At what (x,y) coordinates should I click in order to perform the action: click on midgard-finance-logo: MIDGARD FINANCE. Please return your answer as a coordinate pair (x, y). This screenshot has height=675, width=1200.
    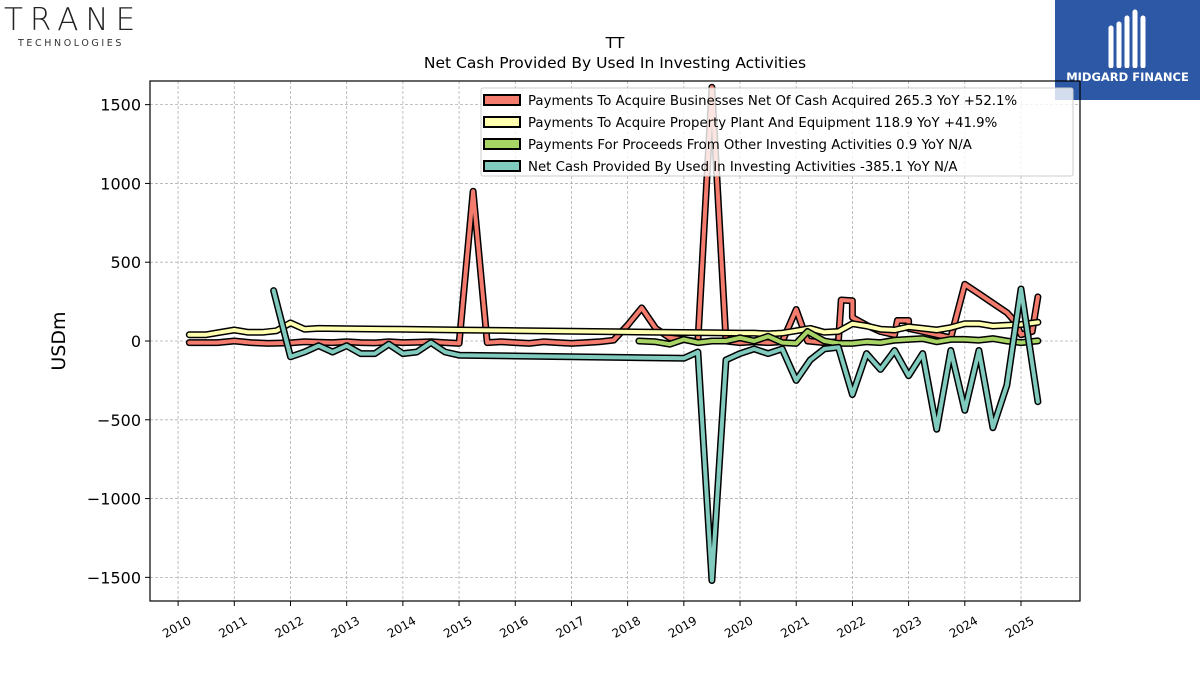
    Looking at the image, I should click on (1127, 50).